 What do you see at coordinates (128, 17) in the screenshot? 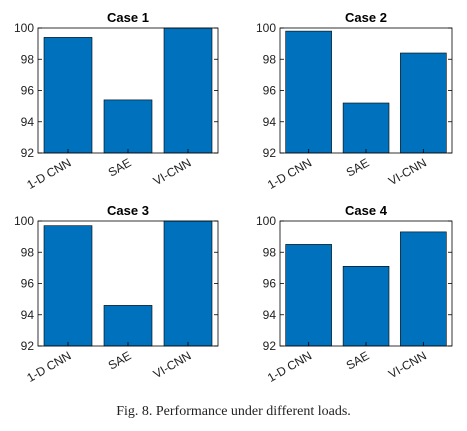
I see `chart-title: Case 1` at bounding box center [128, 17].